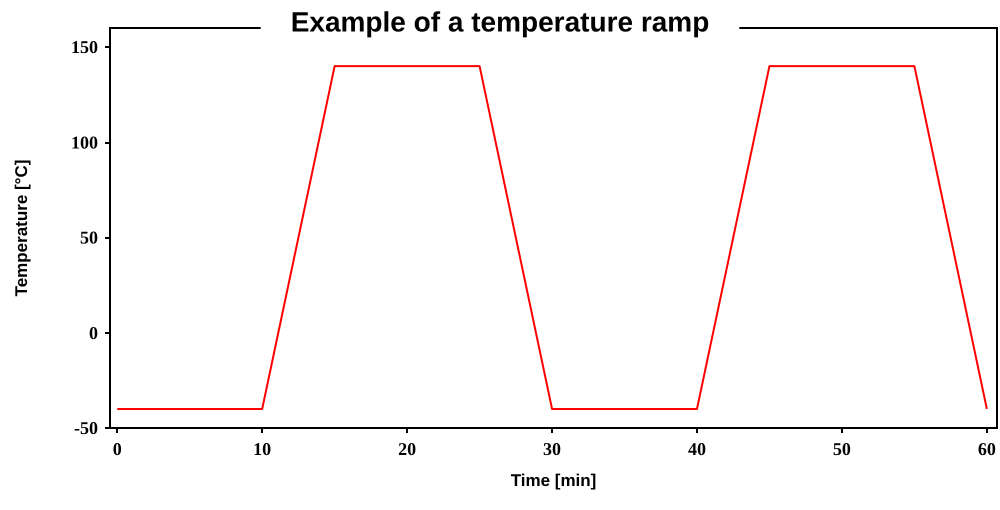  I want to click on x-tick-label: 10, so click(262, 449).